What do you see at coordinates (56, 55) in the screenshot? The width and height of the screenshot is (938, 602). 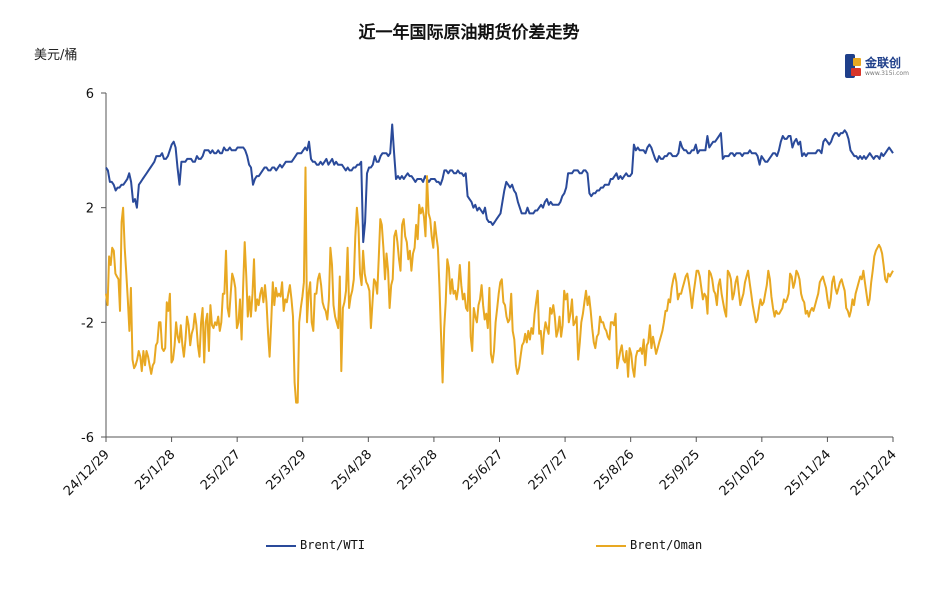 I see `y-axis-unit-label: 美元/桶` at bounding box center [56, 55].